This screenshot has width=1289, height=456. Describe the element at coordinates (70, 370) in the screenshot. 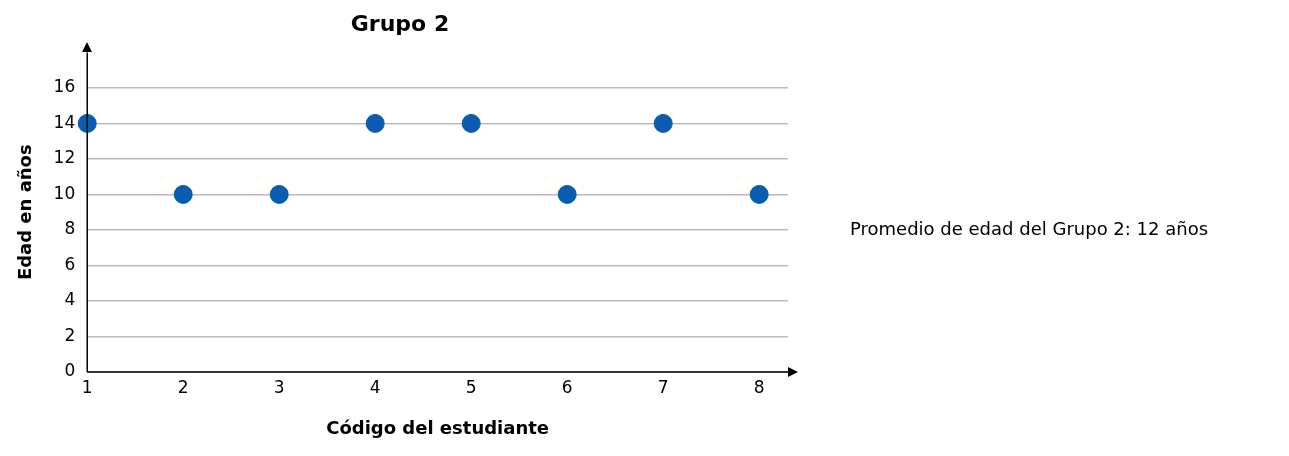

I see `y-tick-label: 0` at that location.